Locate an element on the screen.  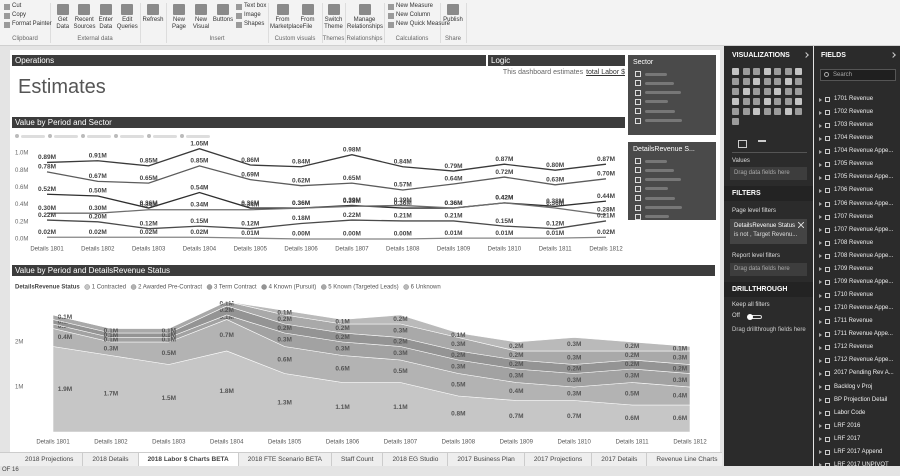
field-item: 1706 Revenue is located at coordinates (854, 190).